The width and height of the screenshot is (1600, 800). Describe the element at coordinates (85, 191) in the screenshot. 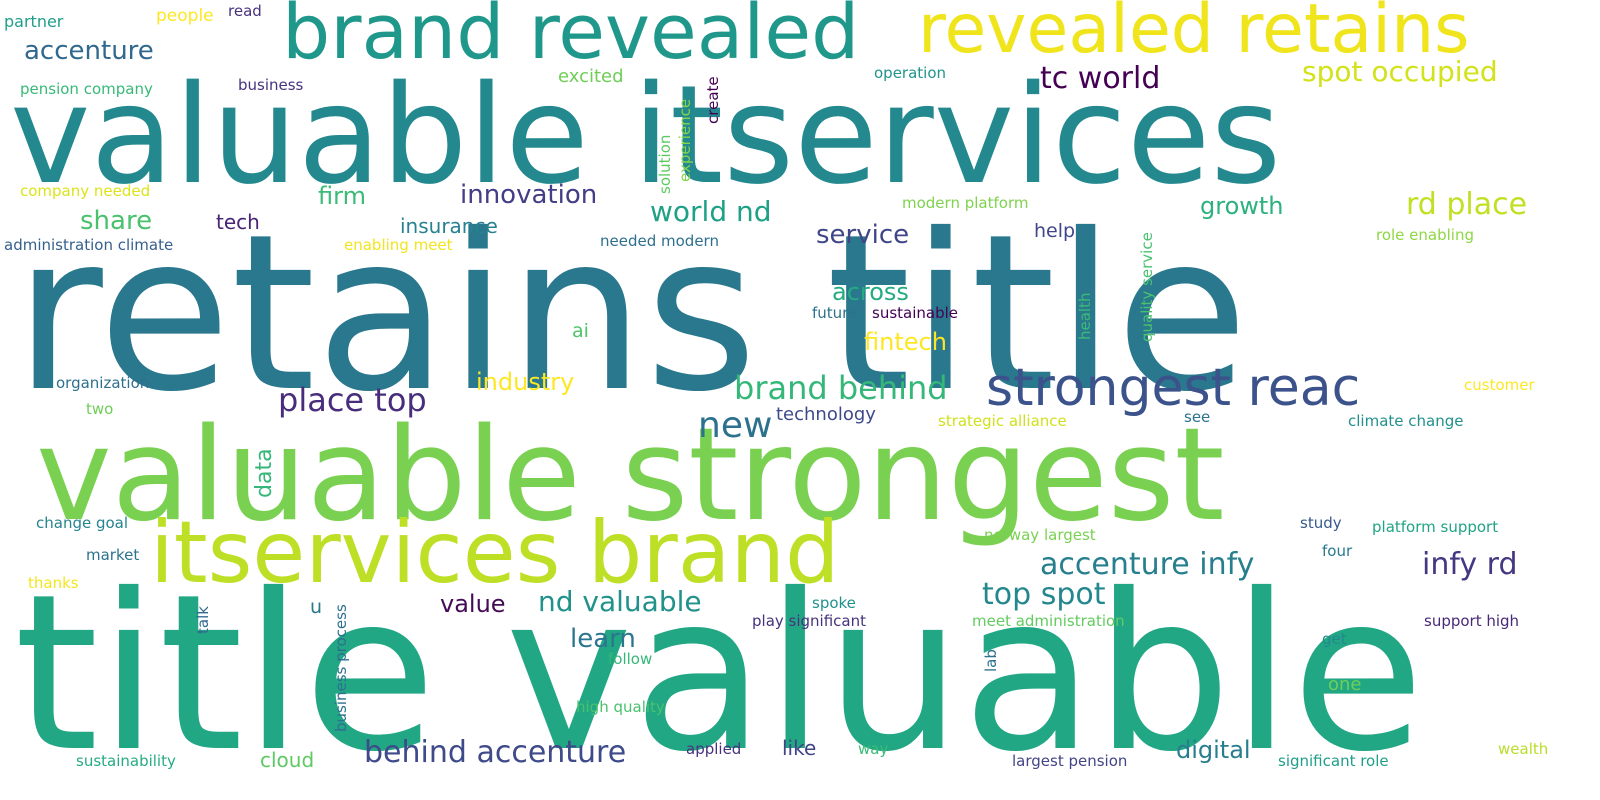

I see `word: company needed` at that location.